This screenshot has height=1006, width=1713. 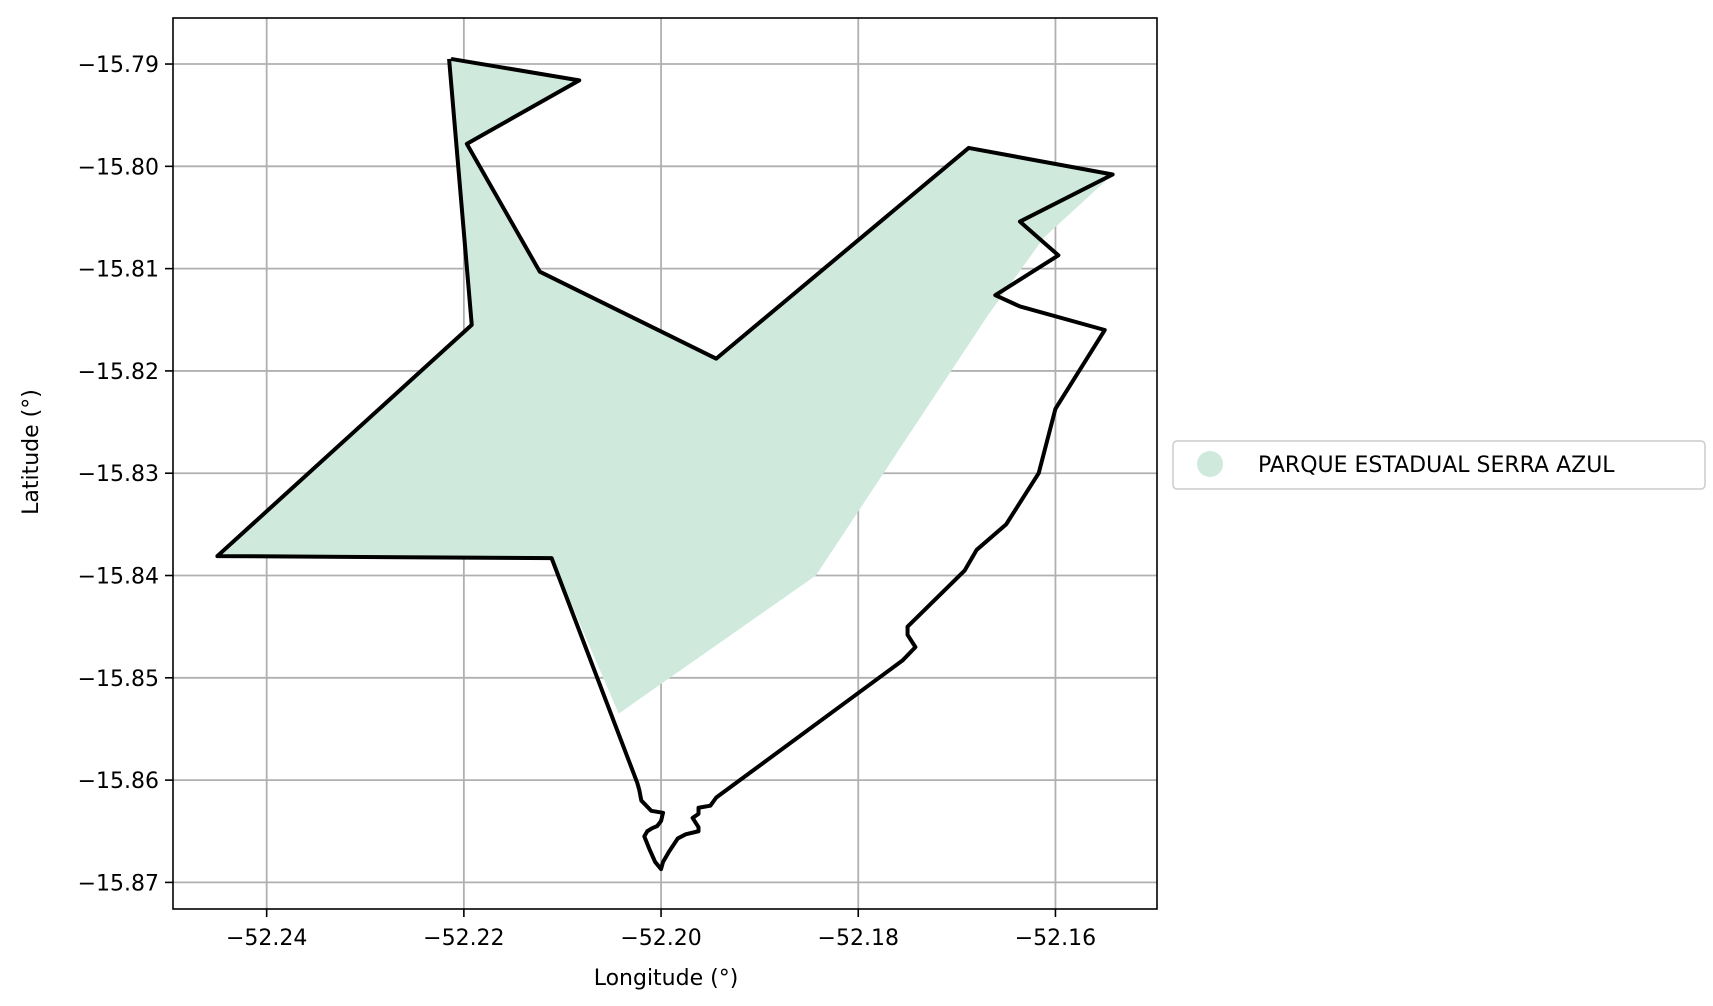 I want to click on y-tick-label-0: −15.79, so click(x=118, y=65).